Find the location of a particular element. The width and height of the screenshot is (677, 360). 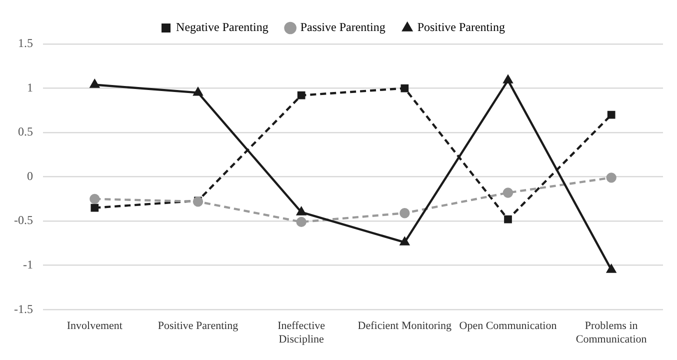

legend-label: Passive Parenting is located at coordinates (343, 27).